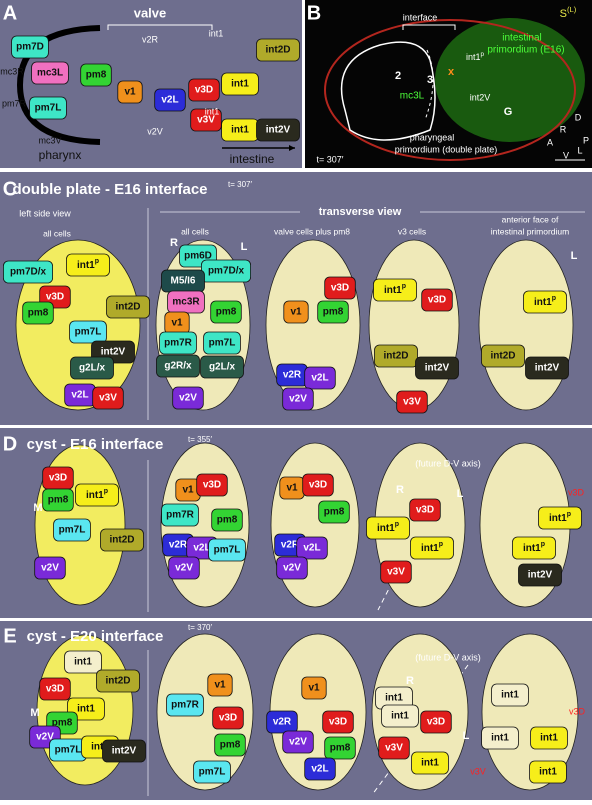  What do you see at coordinates (314, 13) in the screenshot?
I see `label: B` at bounding box center [314, 13].